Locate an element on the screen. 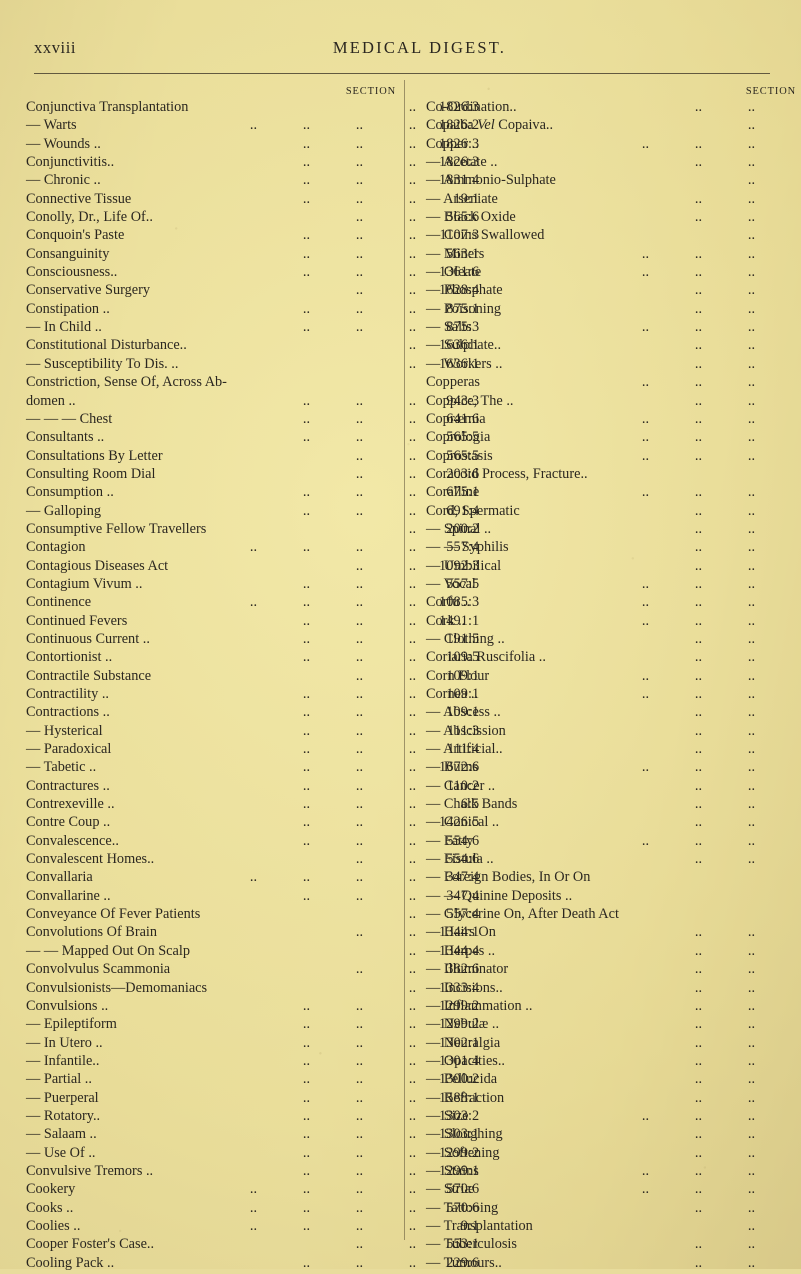 This screenshot has width=801, height=1274. index-entry-row: — Clothing ........359:3 is located at coordinates (613, 641).